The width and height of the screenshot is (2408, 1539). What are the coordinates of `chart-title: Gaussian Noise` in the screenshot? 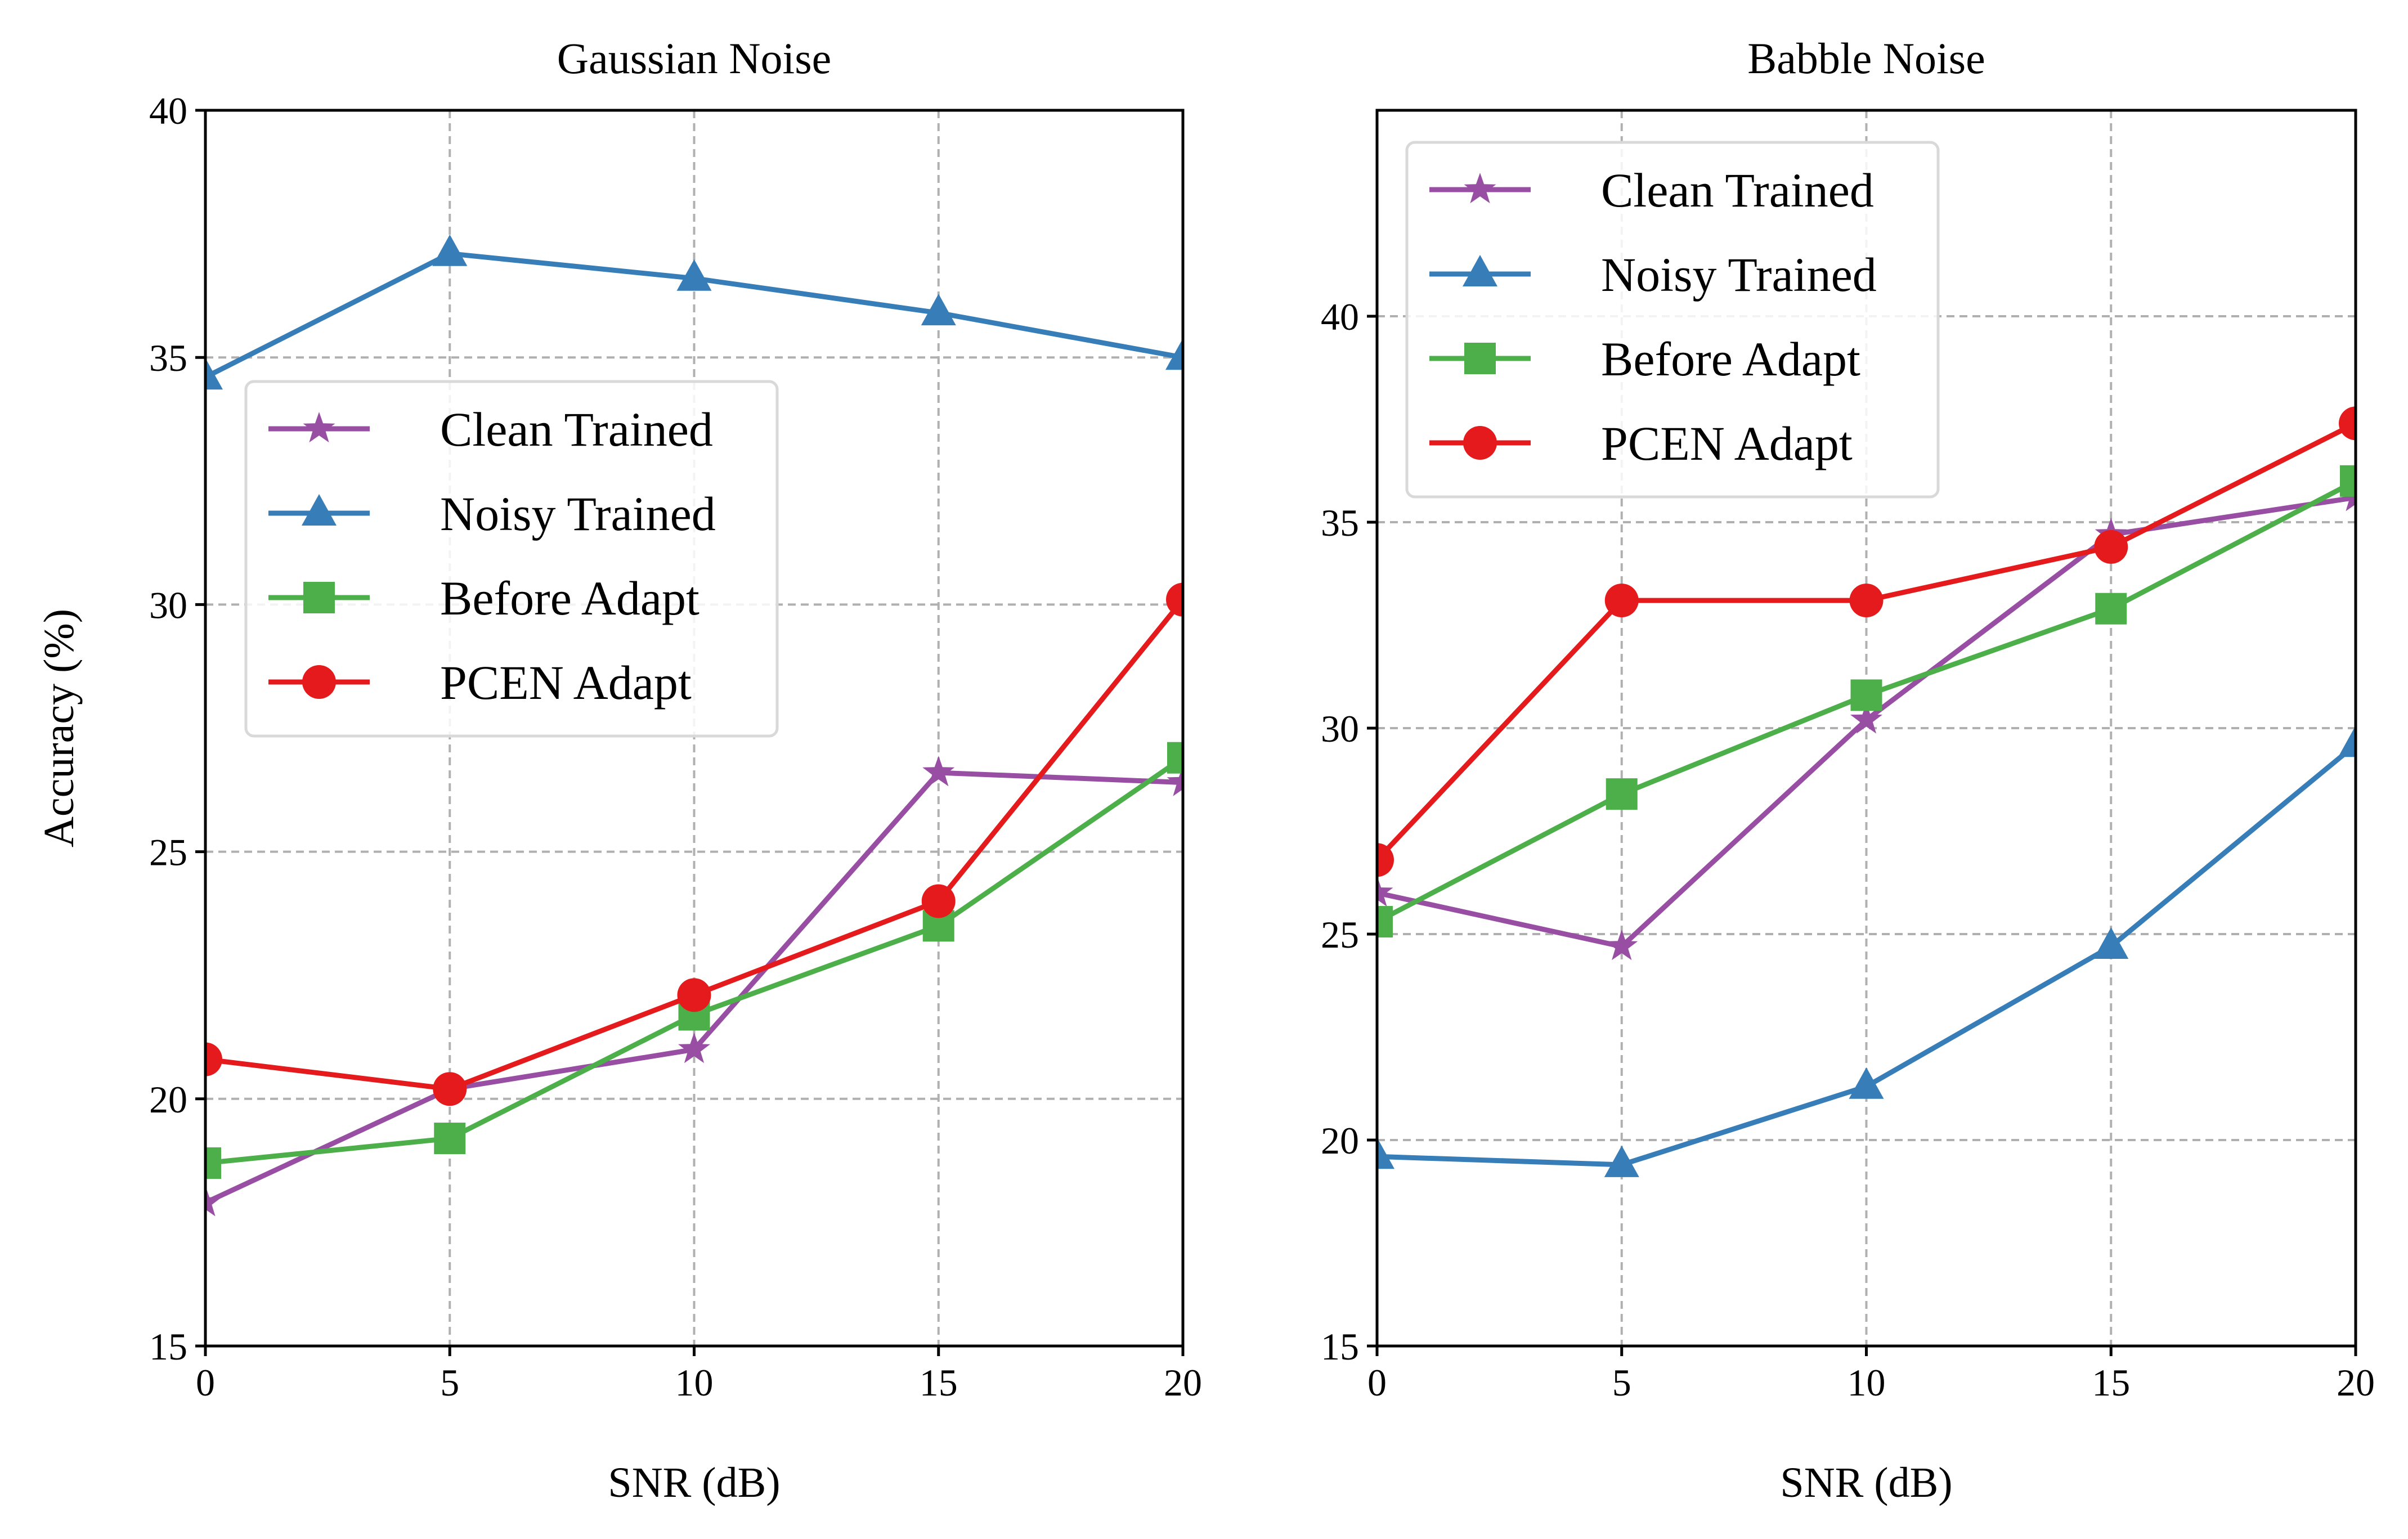 It's located at (694, 58).